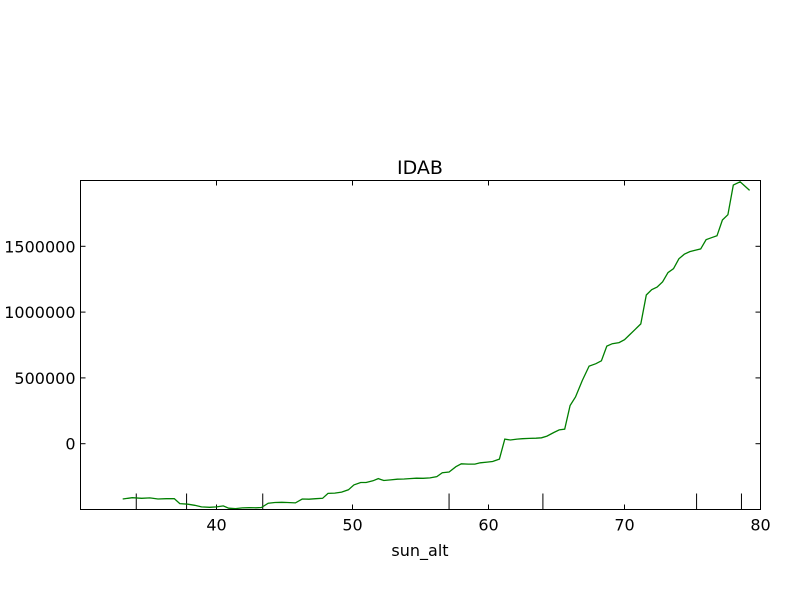 This screenshot has height=600, width=800. Describe the element at coordinates (624, 525) in the screenshot. I see `x-tick-label: 70` at that location.